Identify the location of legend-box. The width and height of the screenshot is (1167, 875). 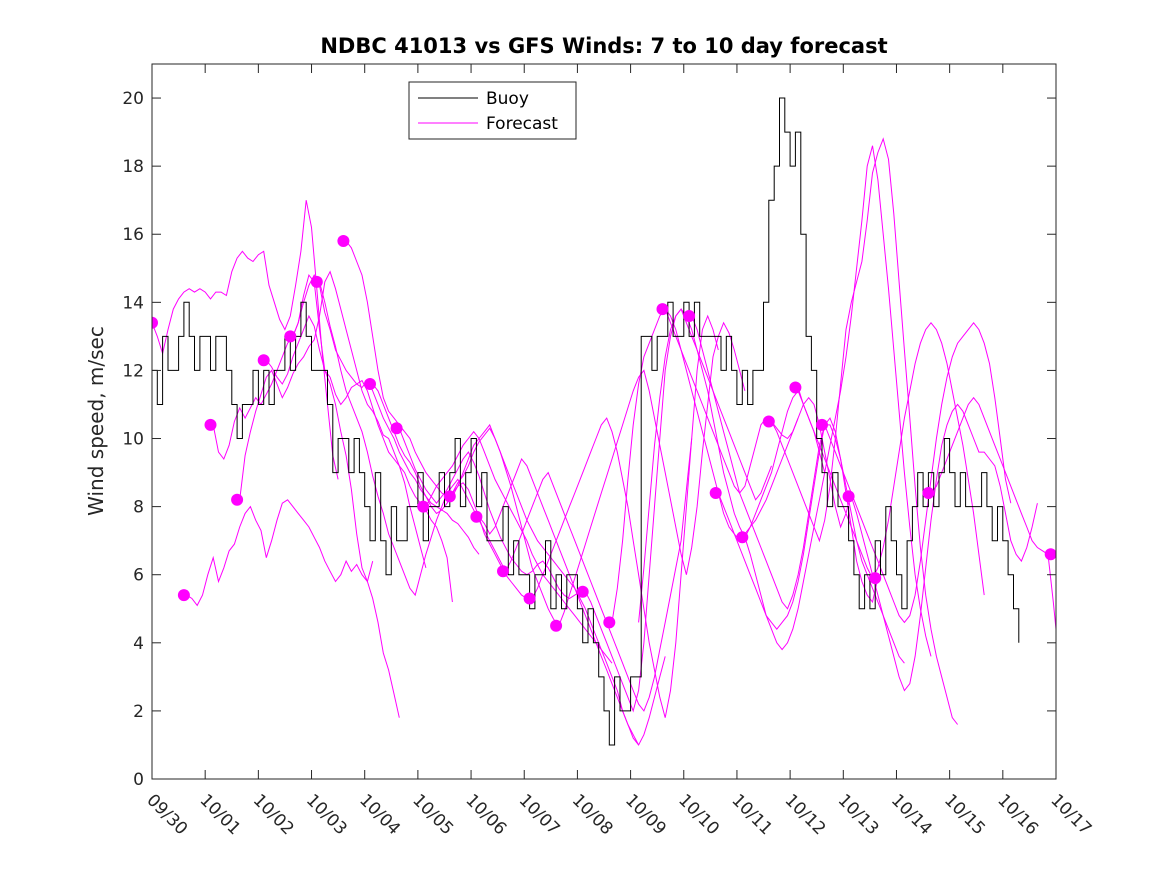
(492, 110).